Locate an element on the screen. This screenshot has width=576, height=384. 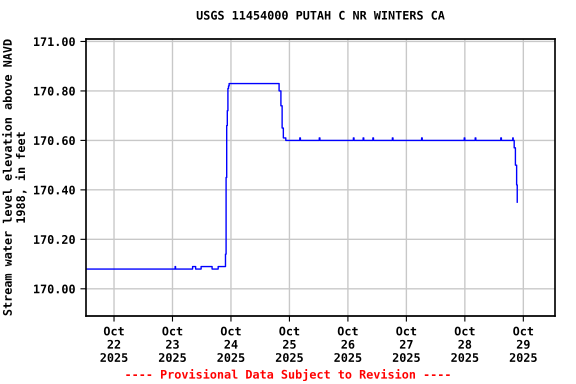
y-tick-label: 170.20 is located at coordinates (54, 239).